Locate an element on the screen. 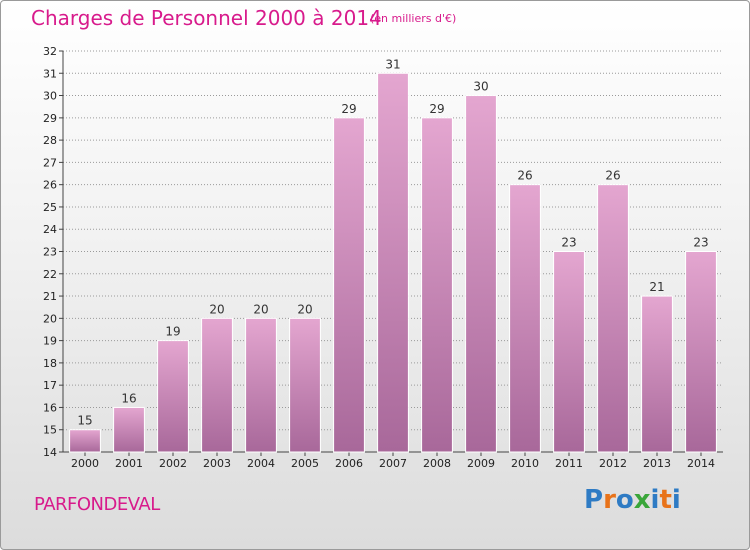  logo-letter: t is located at coordinates (665, 500).